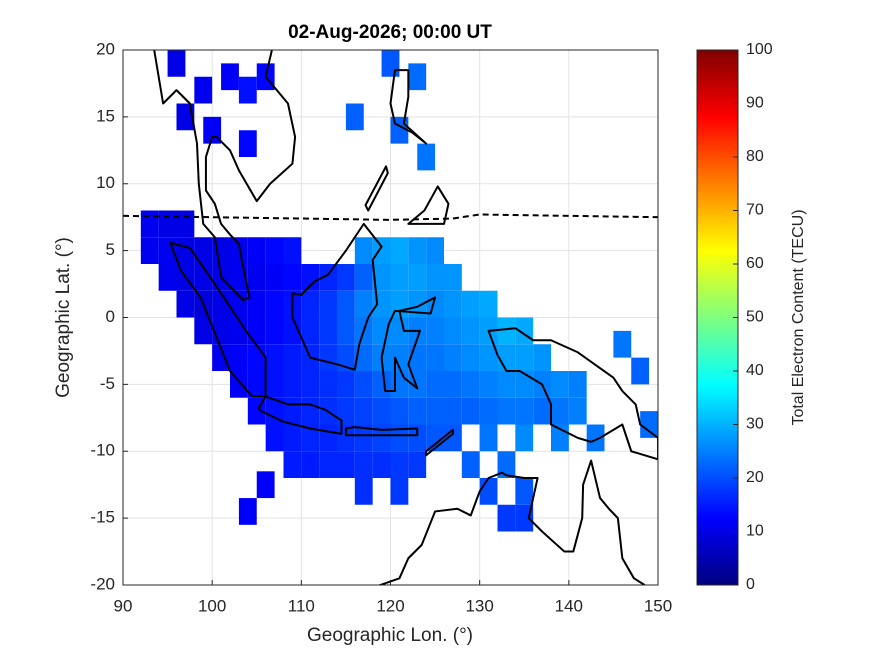 Image resolution: width=875 pixels, height=656 pixels. I want to click on x-tick-label: 90, so click(123, 605).